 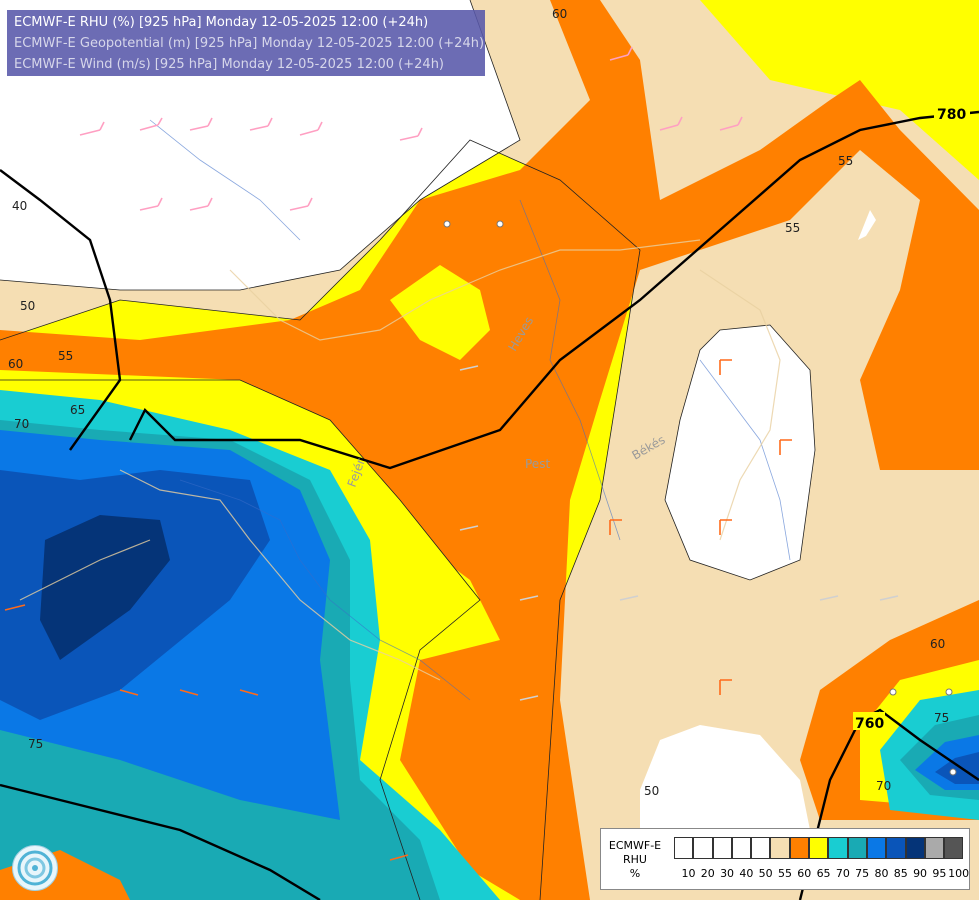 What do you see at coordinates (939, 873) in the screenshot?
I see `legend-tick-label: 95` at bounding box center [939, 873].